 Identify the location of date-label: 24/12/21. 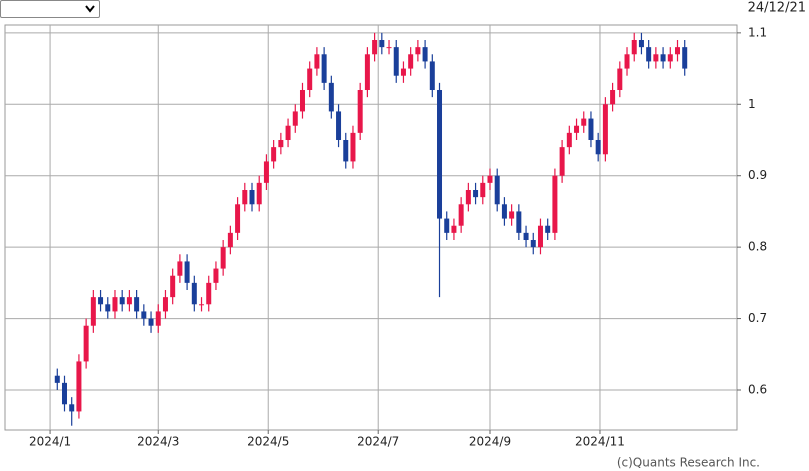
(777, 8).